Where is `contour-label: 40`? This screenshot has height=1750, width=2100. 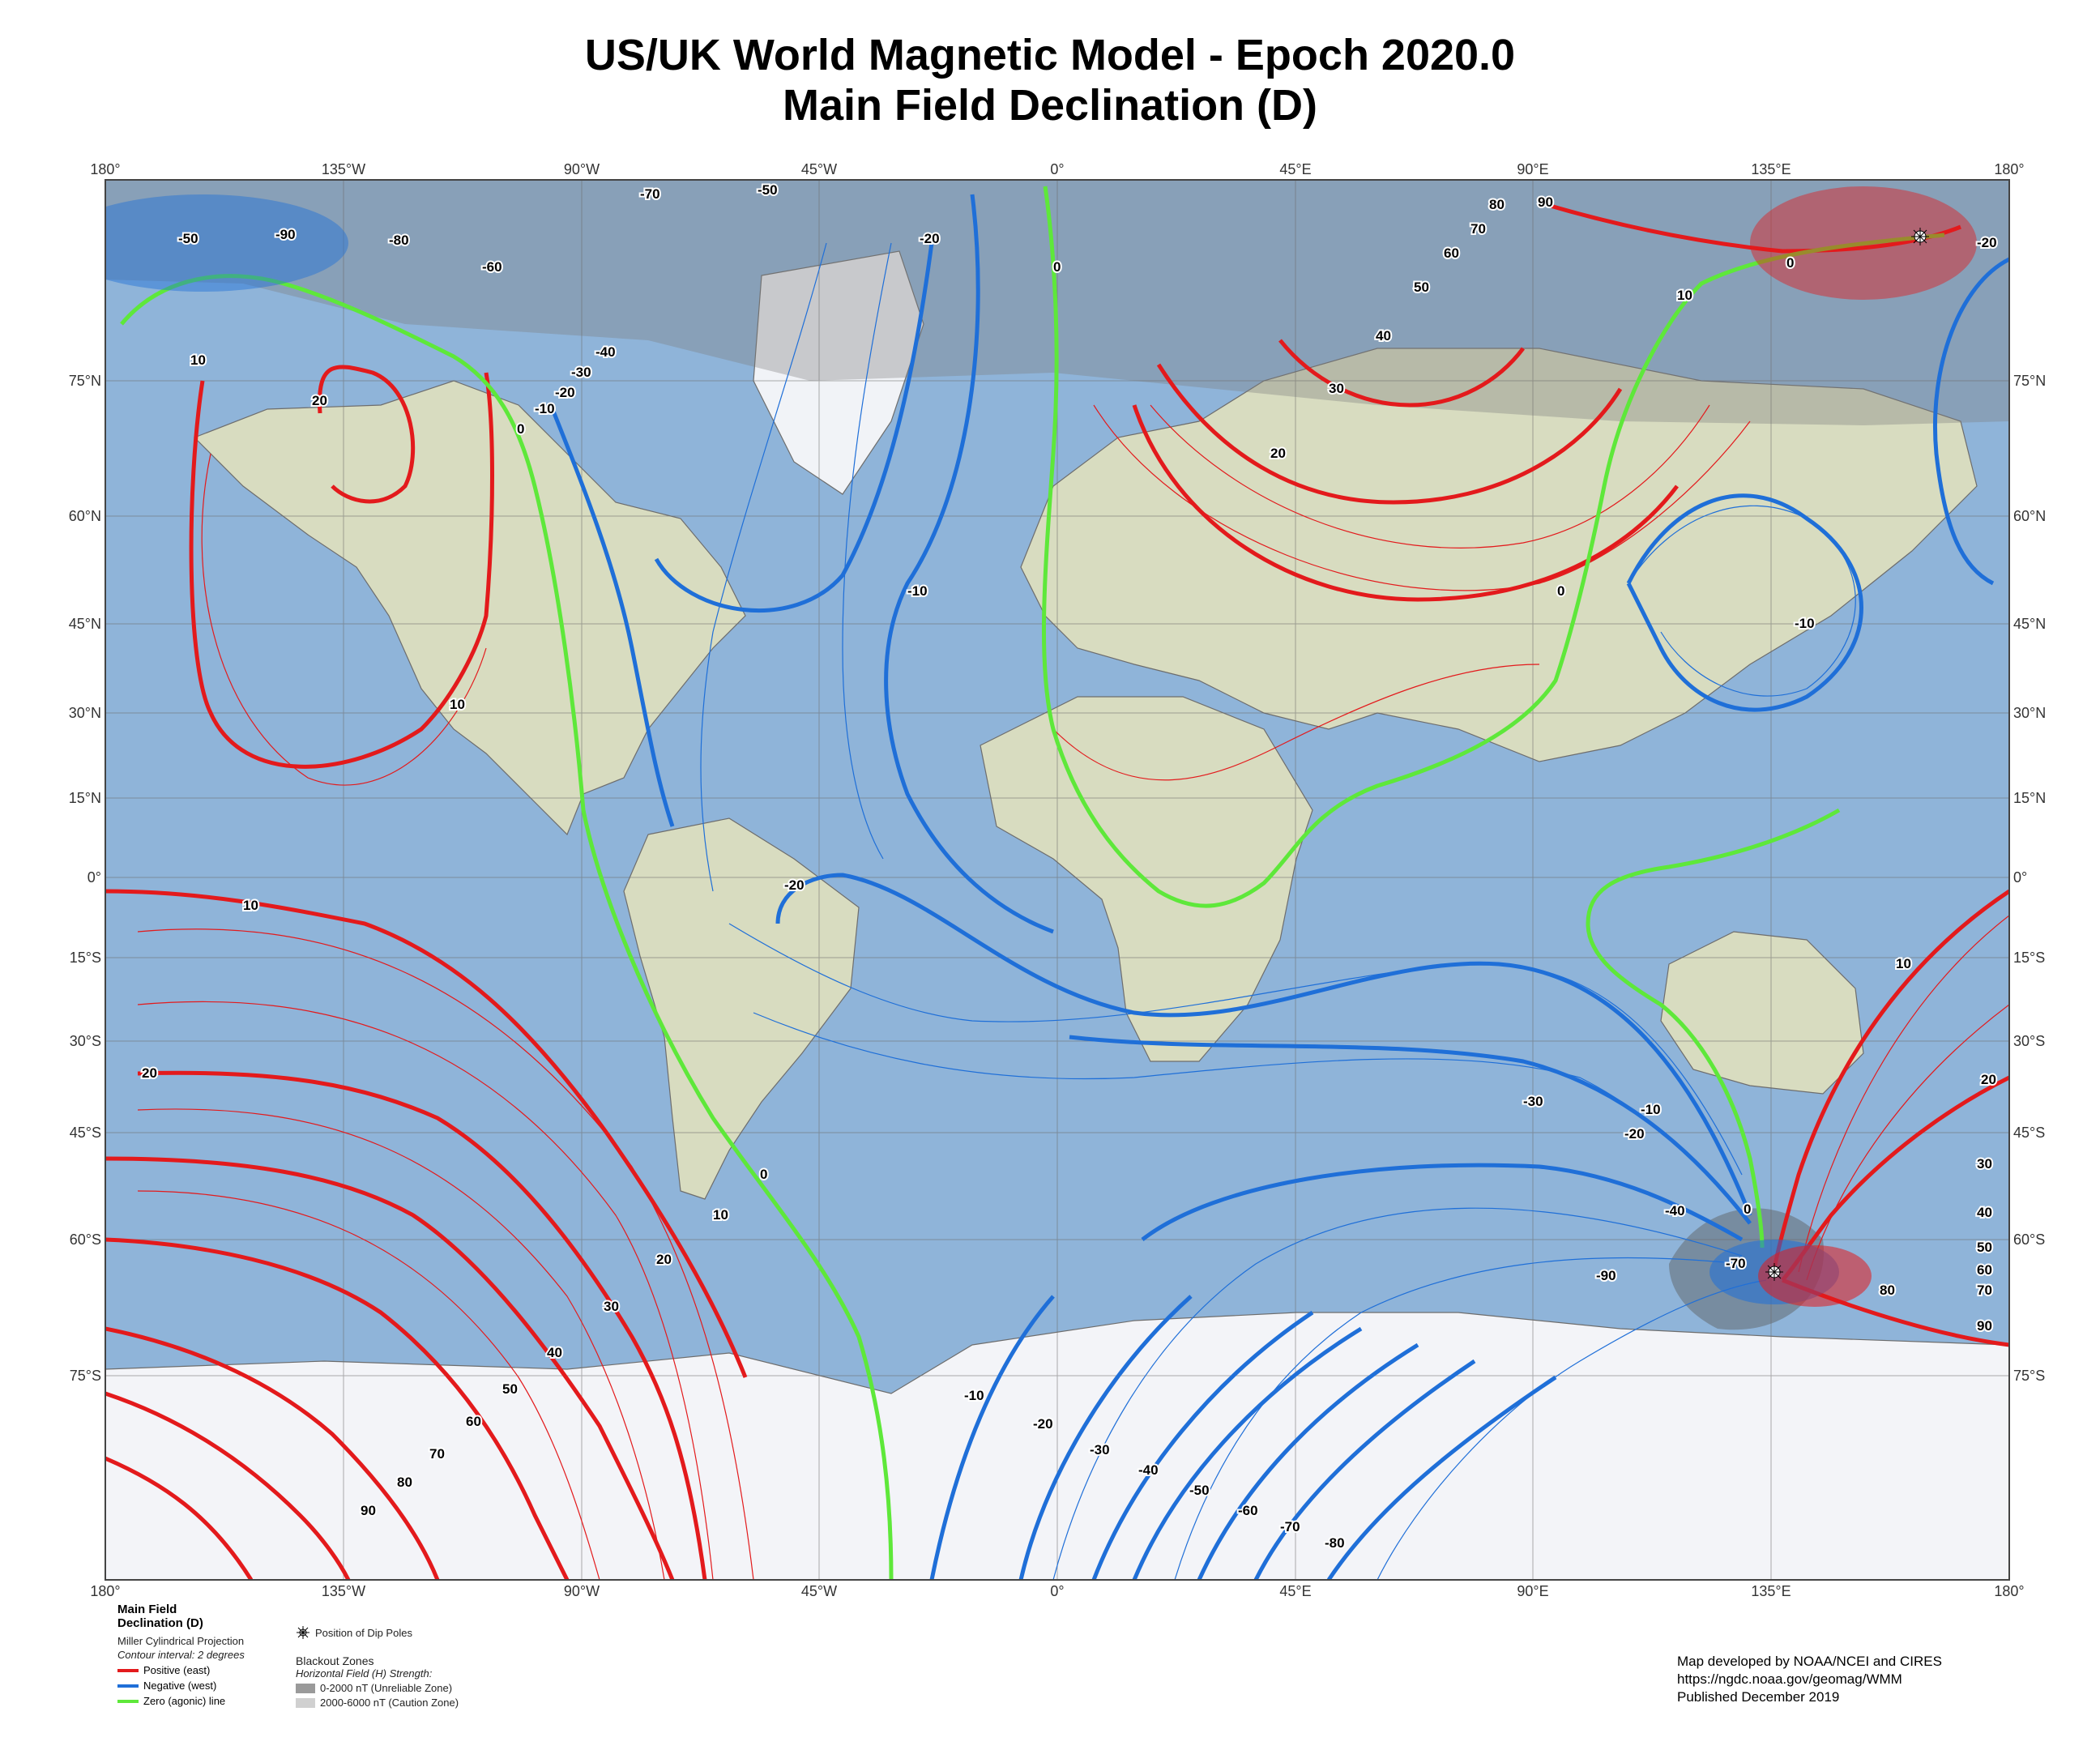
contour-label: 40 is located at coordinates (554, 1352).